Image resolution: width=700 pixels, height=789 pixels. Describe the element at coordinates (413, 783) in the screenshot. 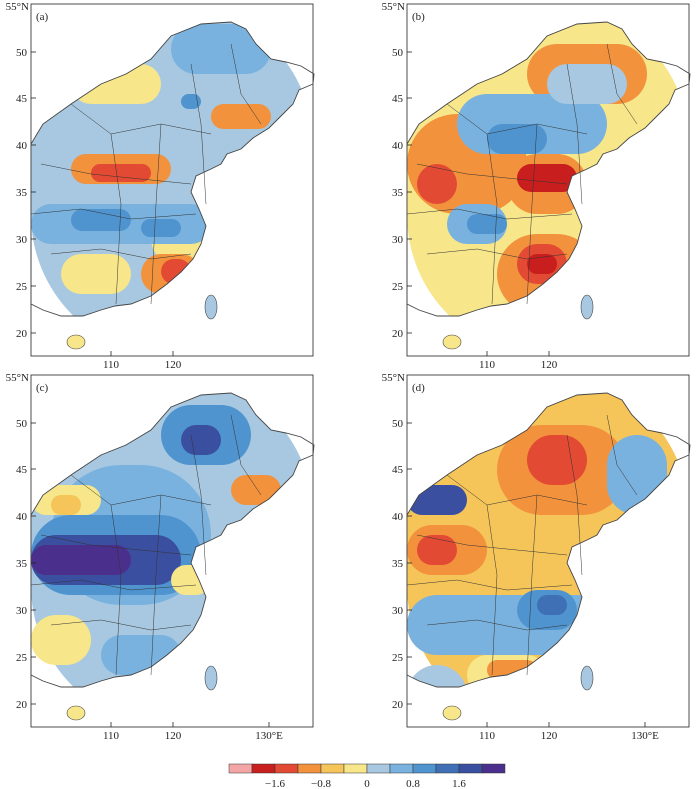

I see `colorbar-label: 0.8` at that location.